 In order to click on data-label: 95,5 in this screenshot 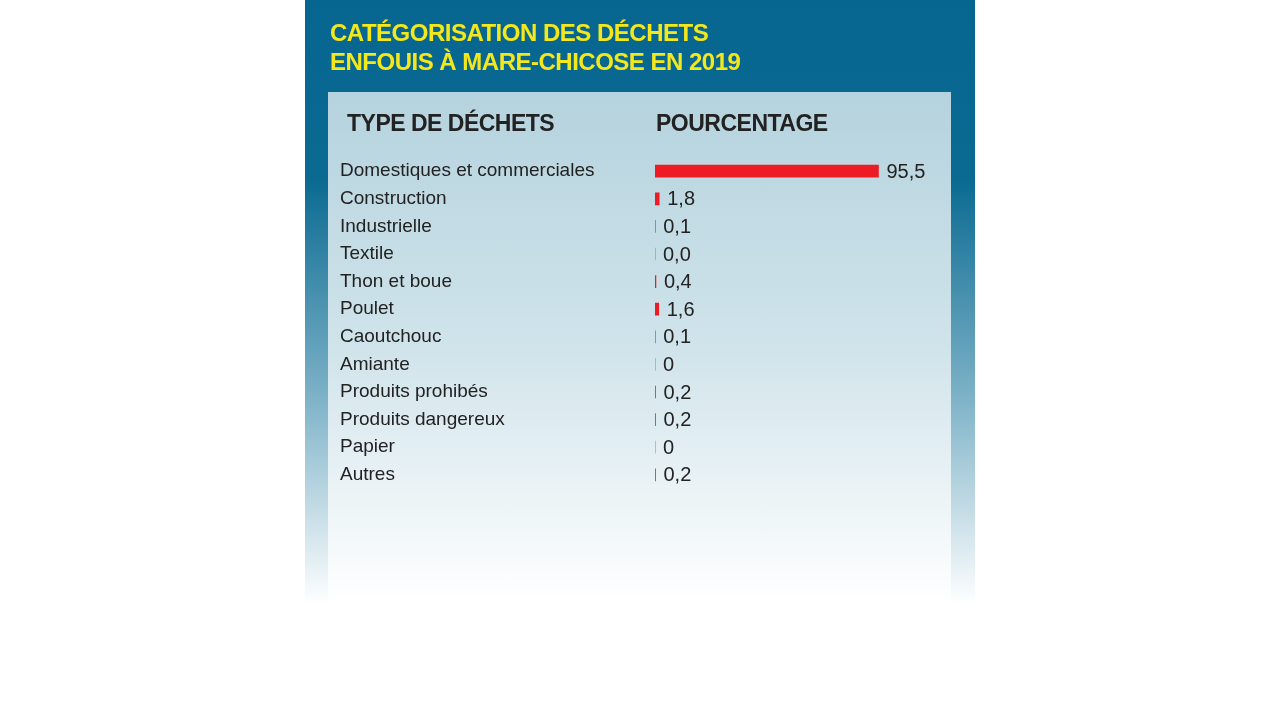, I will do `click(906, 170)`.